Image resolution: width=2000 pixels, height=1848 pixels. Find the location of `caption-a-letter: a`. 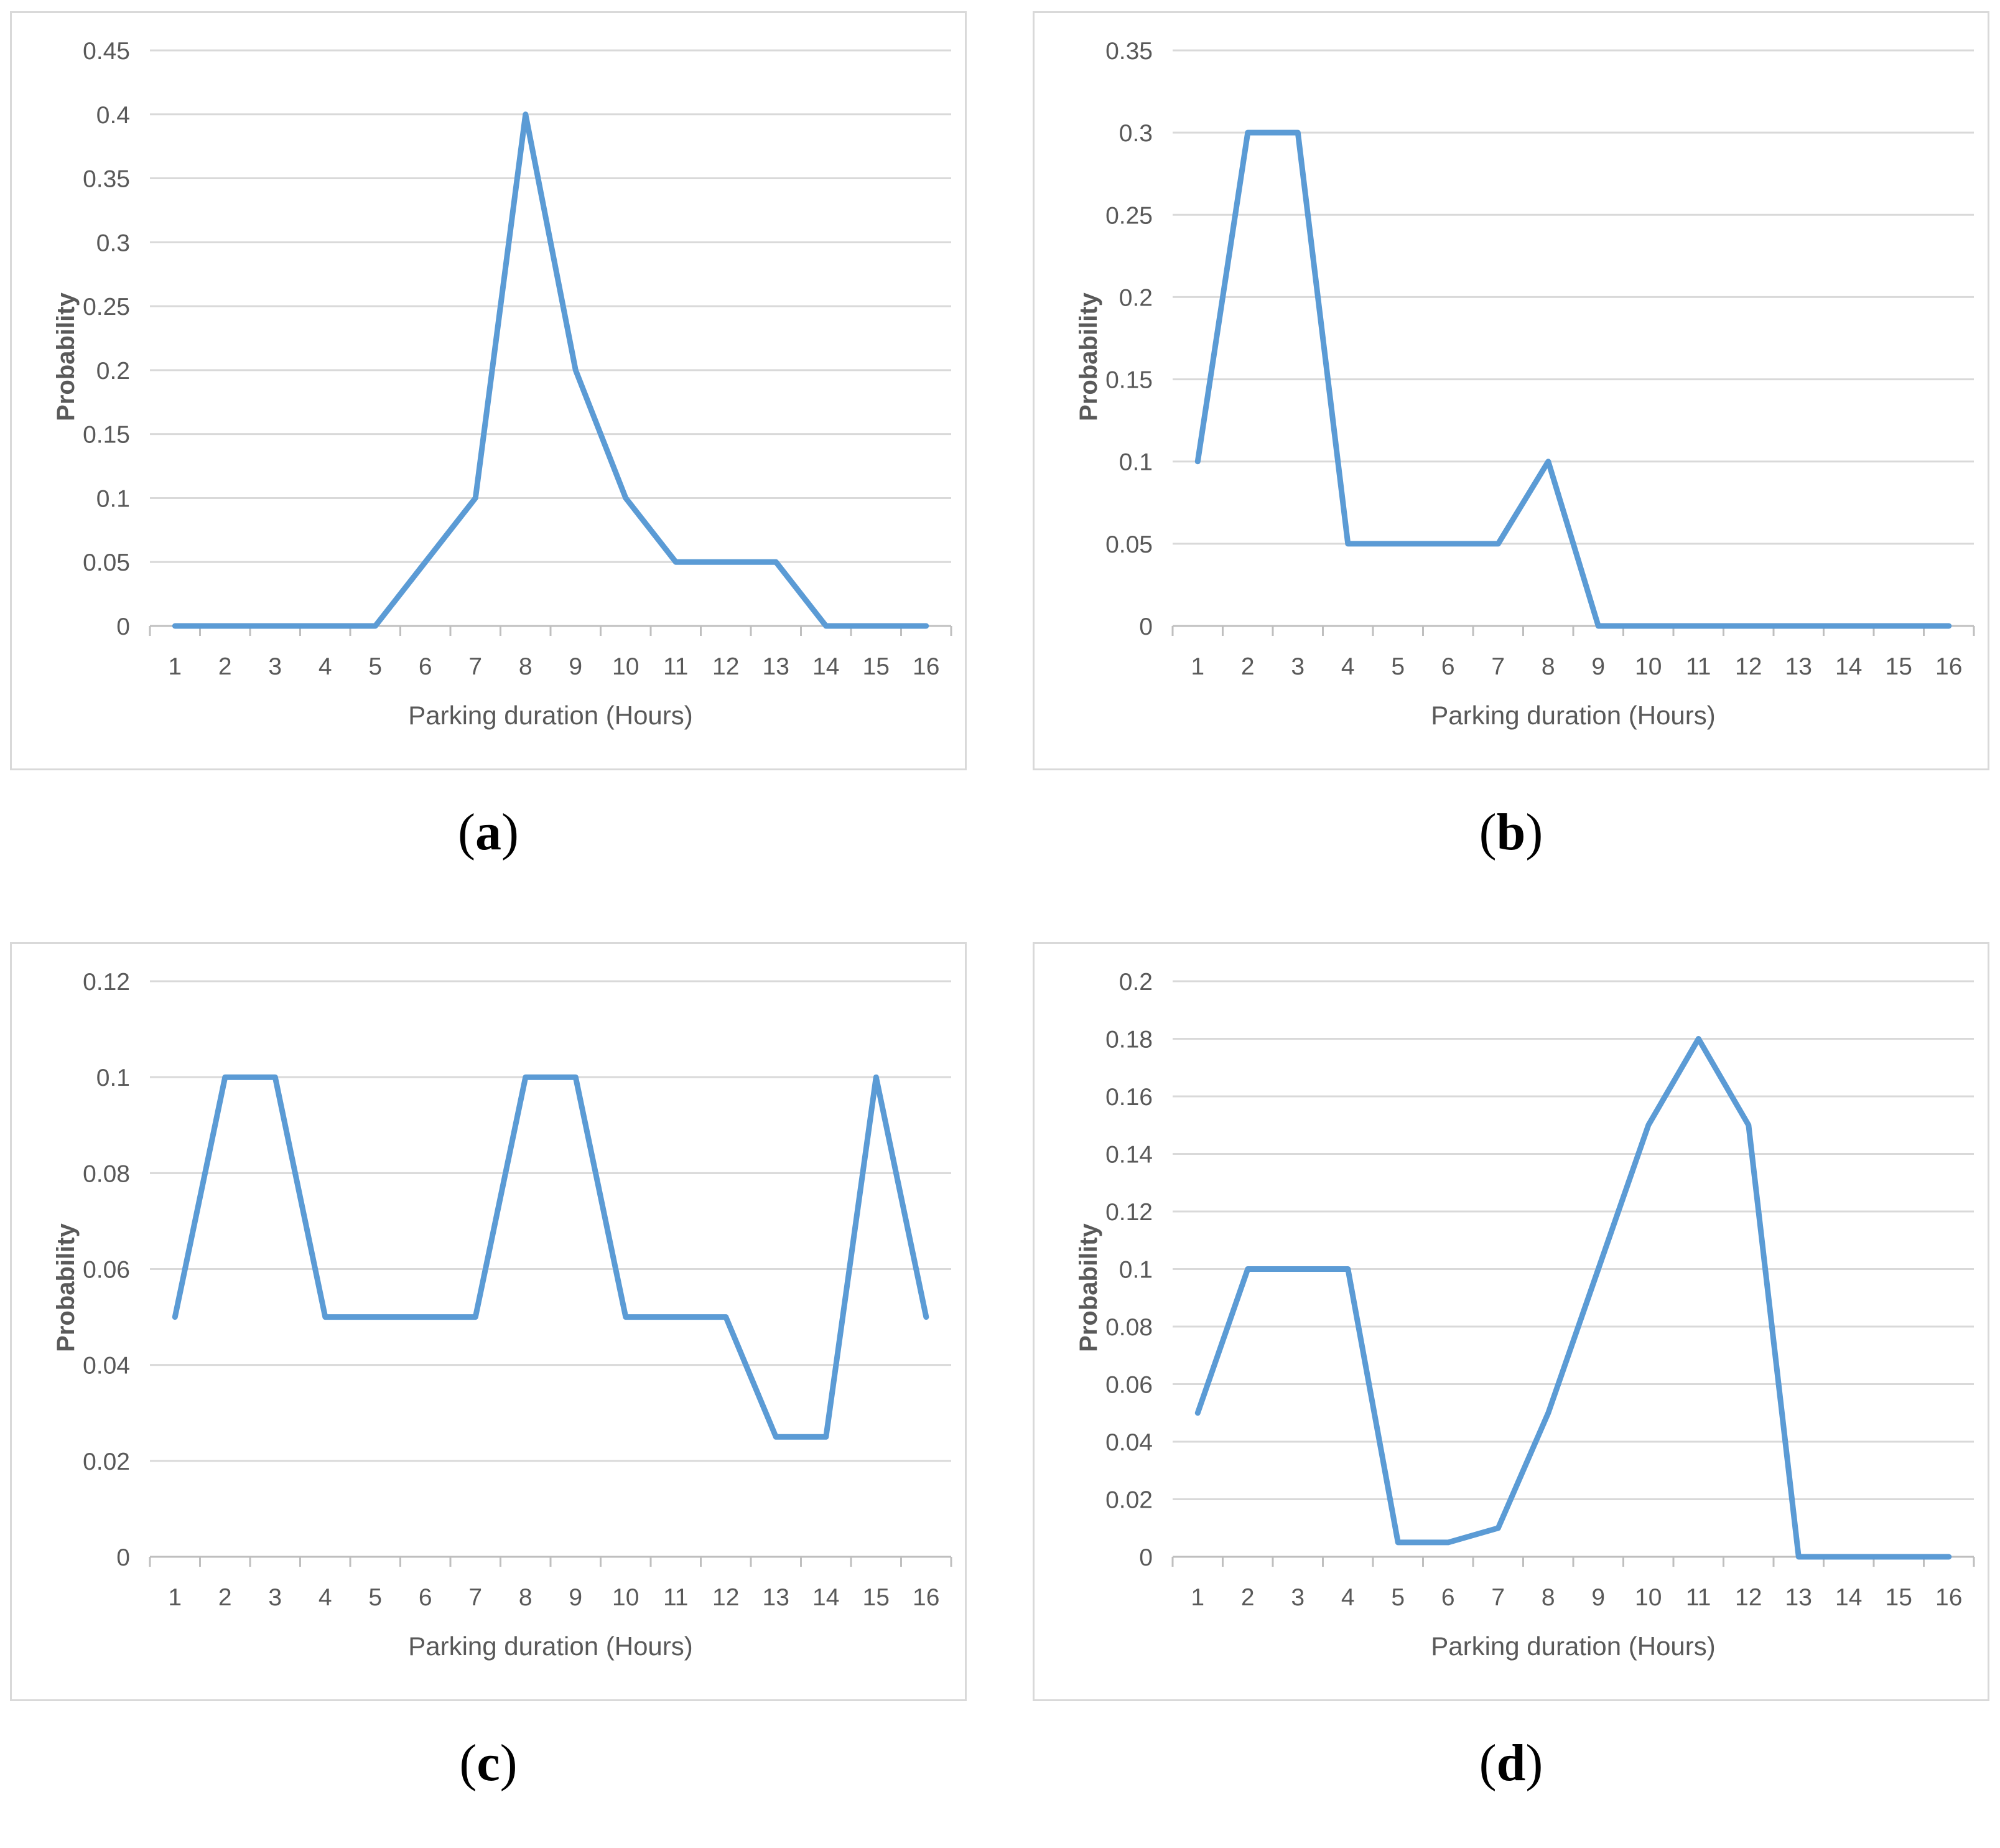

caption-a-letter: a is located at coordinates (488, 832).